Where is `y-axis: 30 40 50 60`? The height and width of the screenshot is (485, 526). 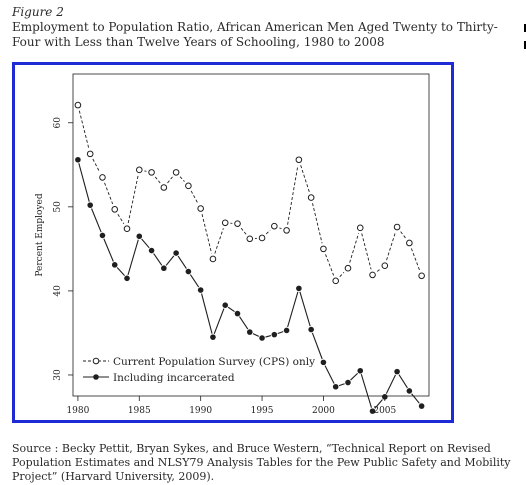 y-axis: 30 40 50 60 is located at coordinates (63, 249).